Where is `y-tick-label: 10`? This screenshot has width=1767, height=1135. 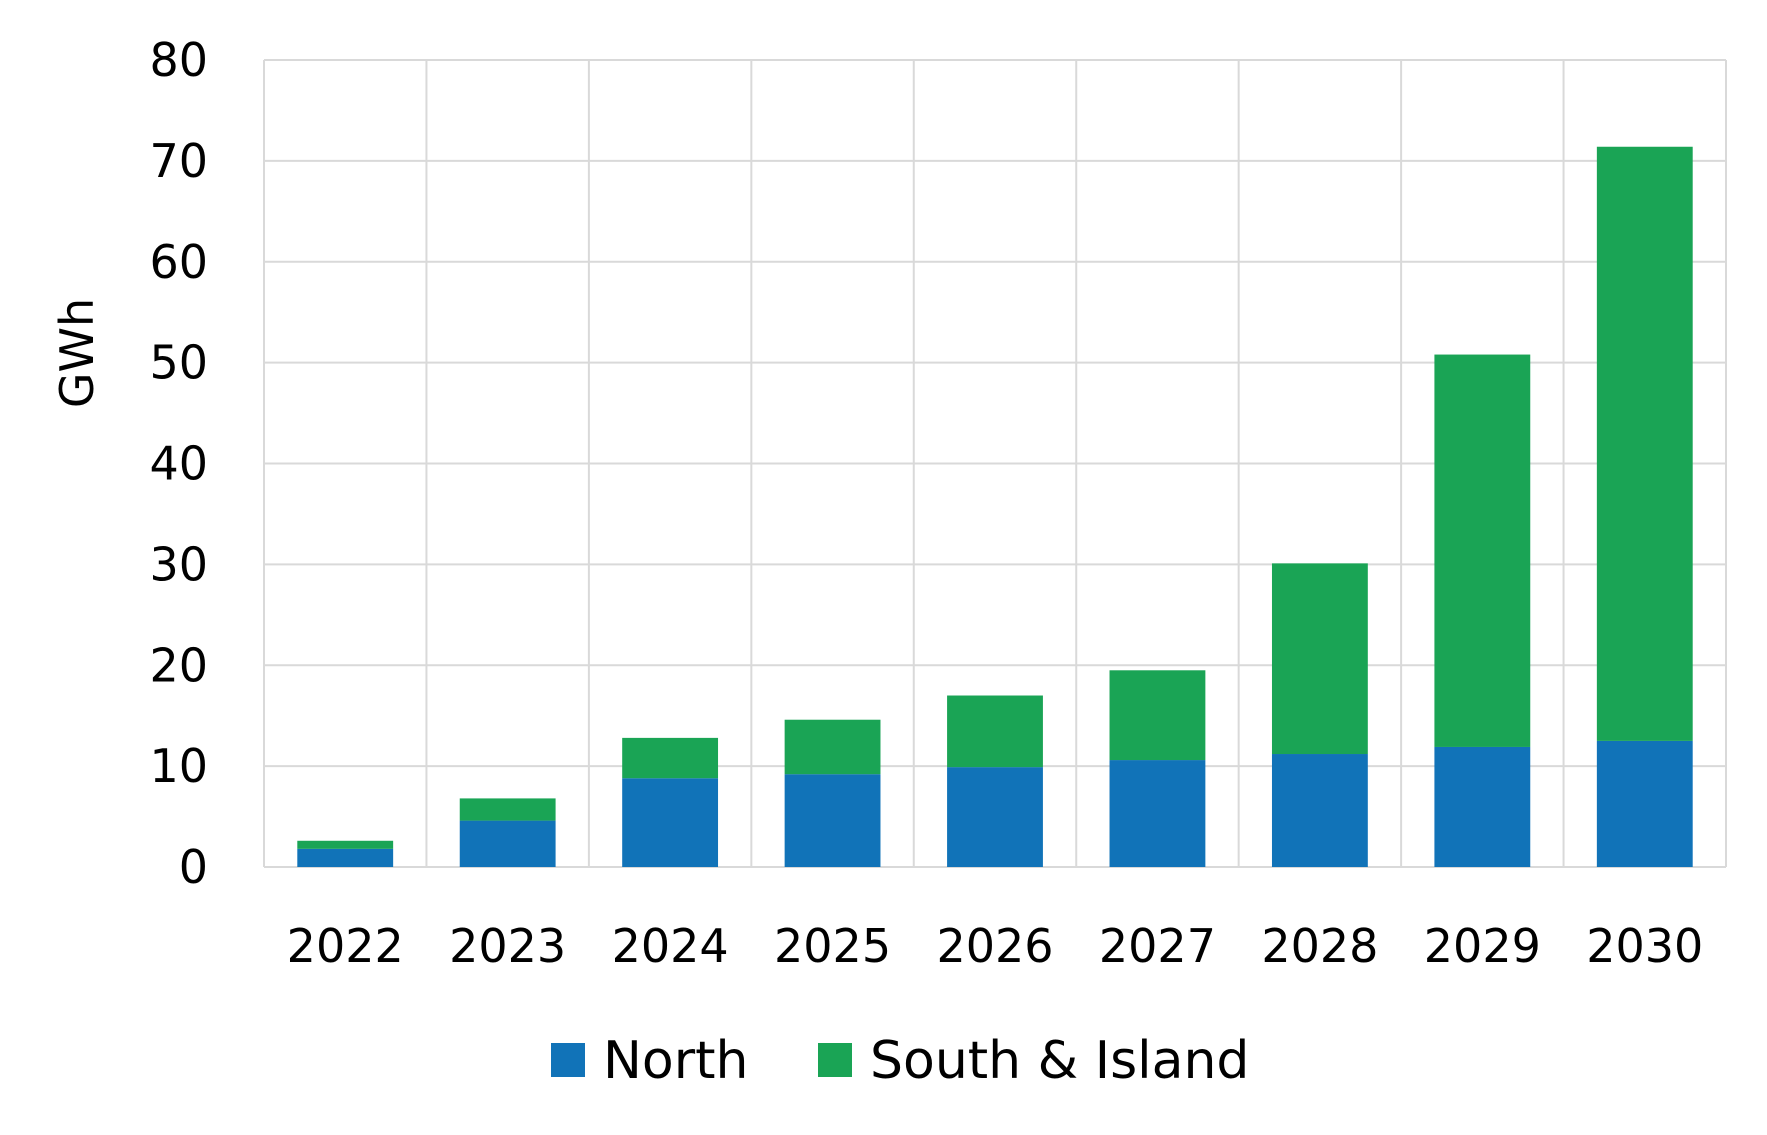
y-tick-label: 10 is located at coordinates (178, 766).